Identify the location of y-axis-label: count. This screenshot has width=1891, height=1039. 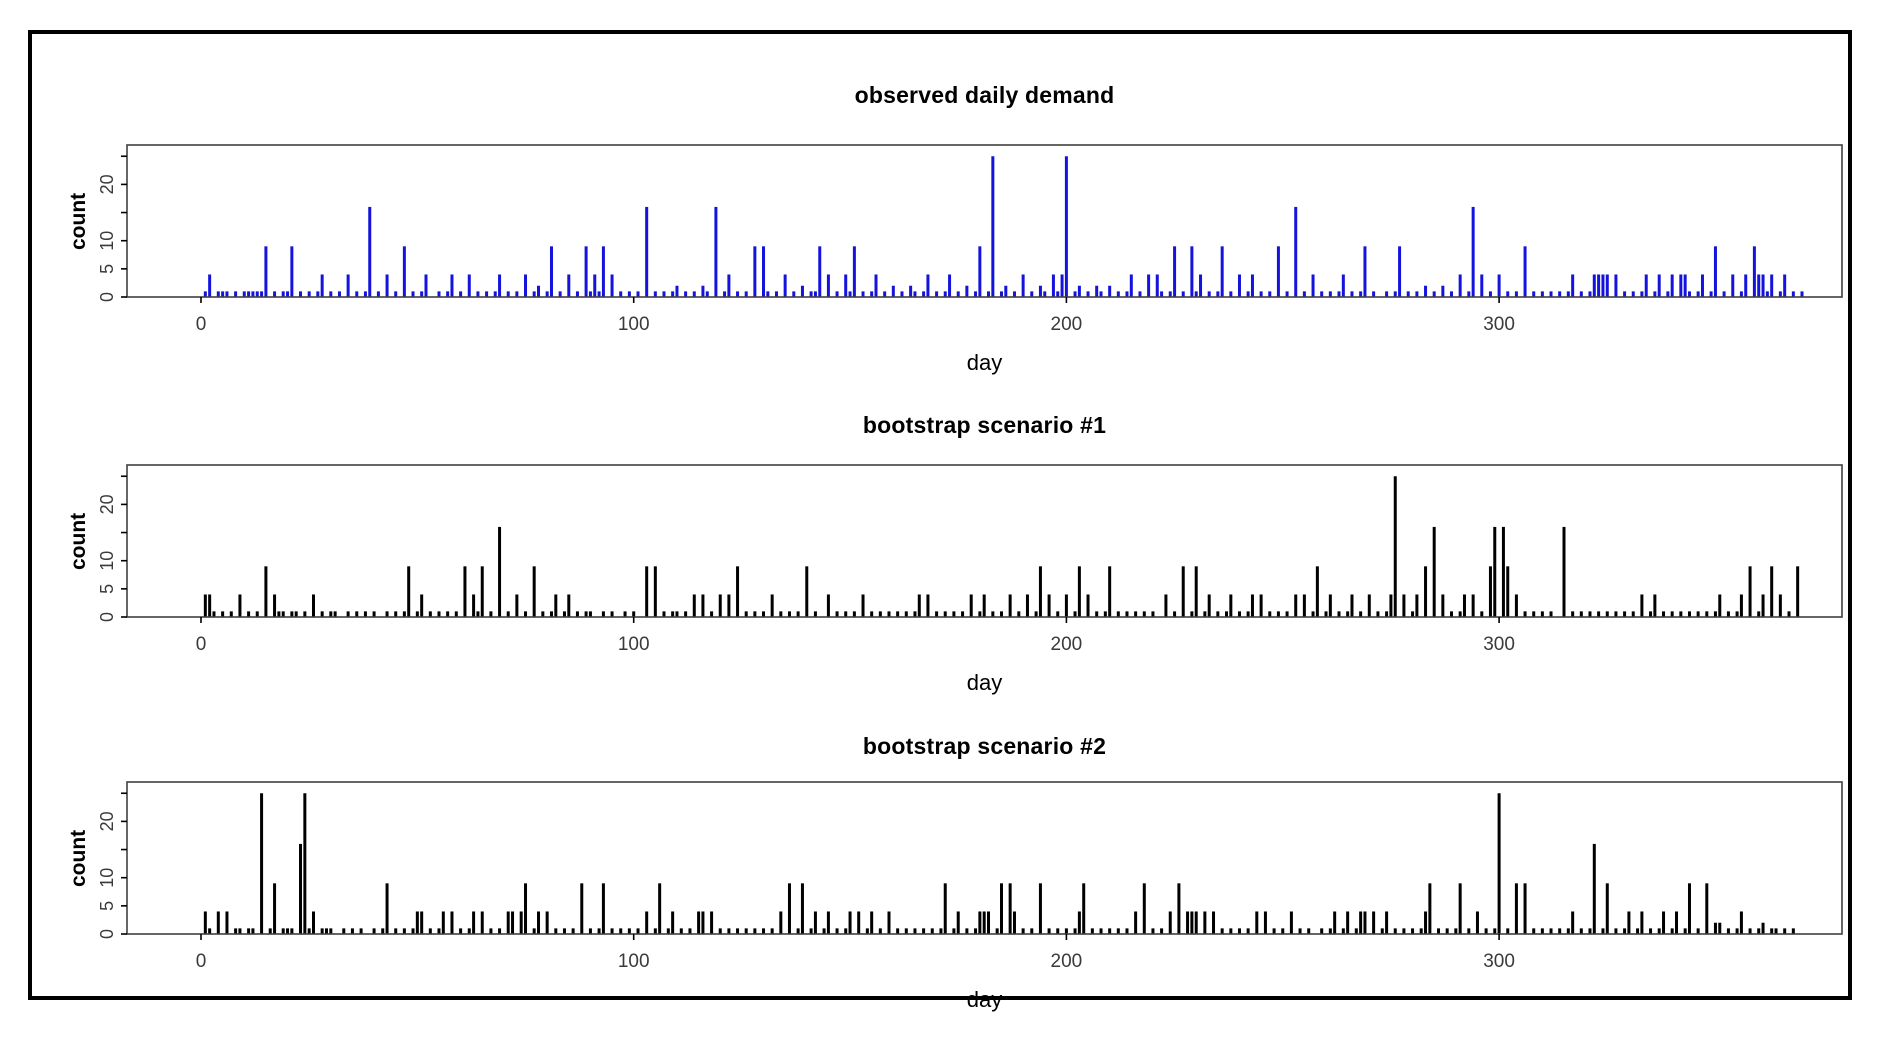
(78, 541).